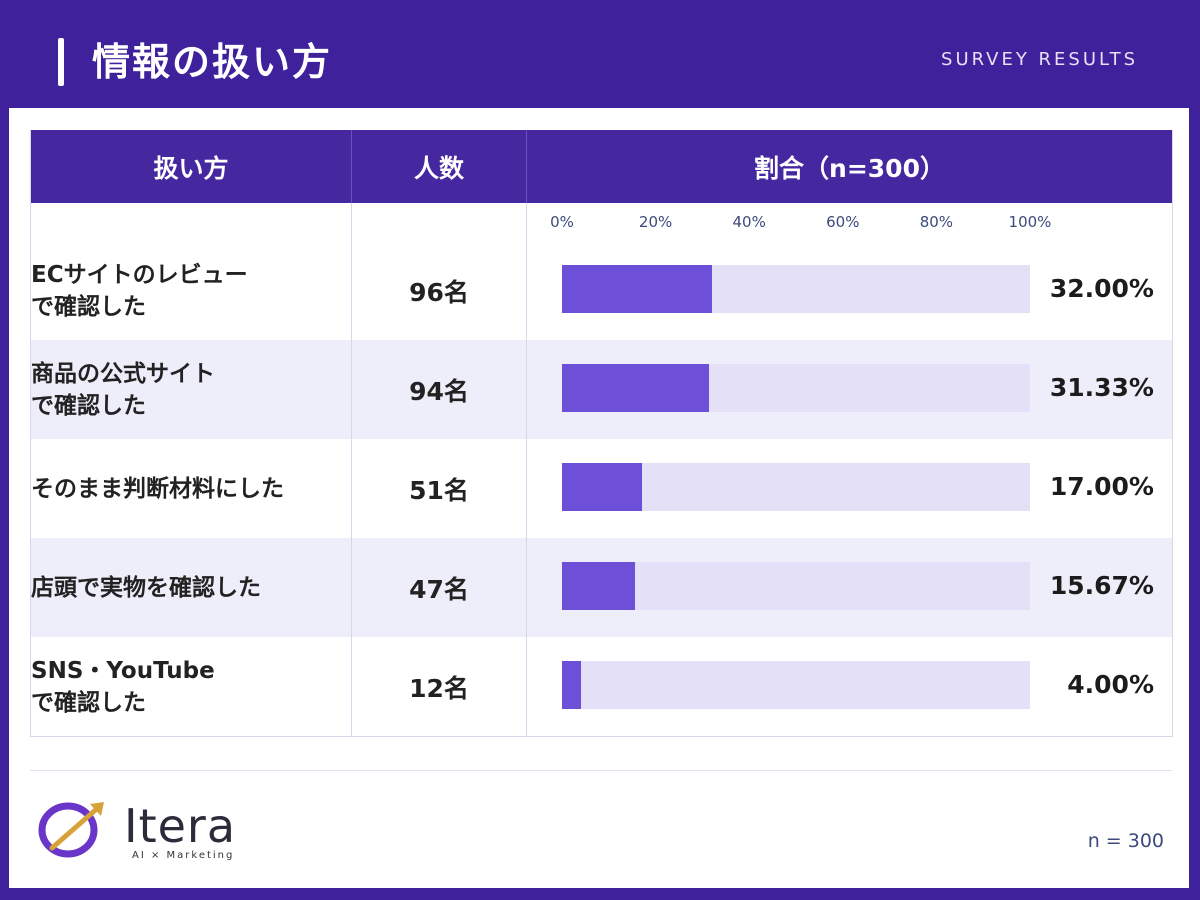 The height and width of the screenshot is (900, 1200). I want to click on column-header-count: 人数, so click(439, 166).